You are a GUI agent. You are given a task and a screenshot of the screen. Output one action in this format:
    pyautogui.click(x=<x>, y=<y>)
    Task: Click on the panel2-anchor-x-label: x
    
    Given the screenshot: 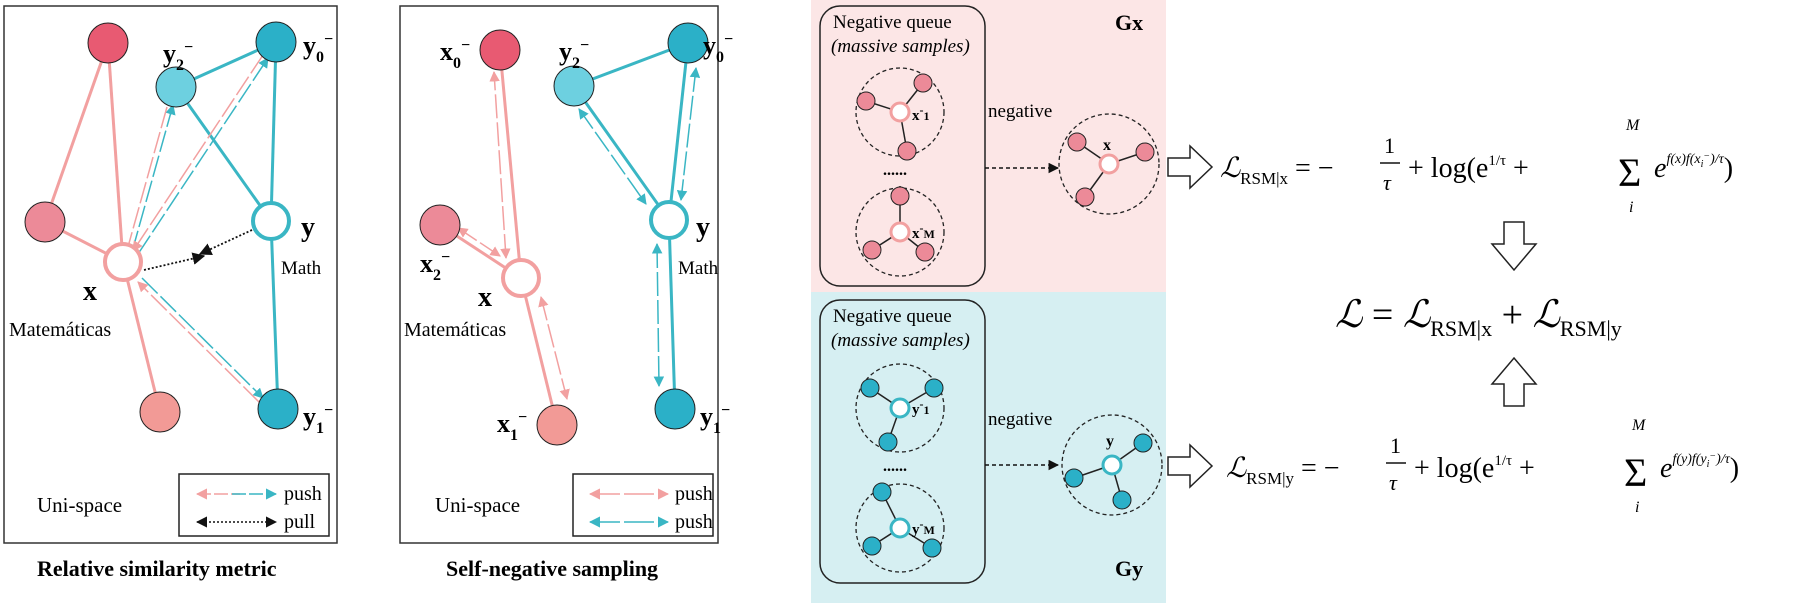 What is the action you would take?
    pyautogui.click(x=485, y=297)
    